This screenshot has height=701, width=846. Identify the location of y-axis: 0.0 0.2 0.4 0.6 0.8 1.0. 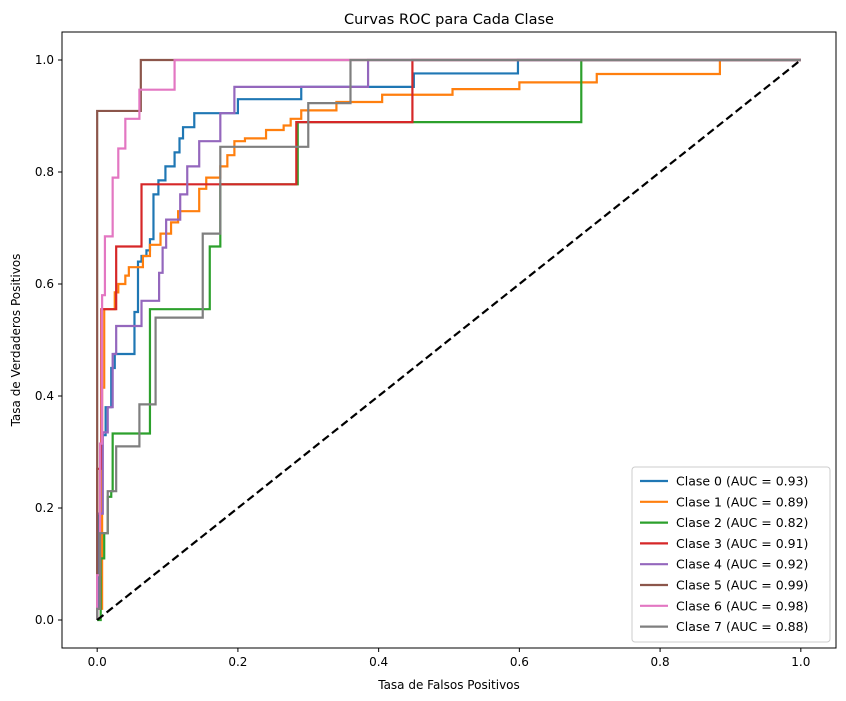
(48, 340).